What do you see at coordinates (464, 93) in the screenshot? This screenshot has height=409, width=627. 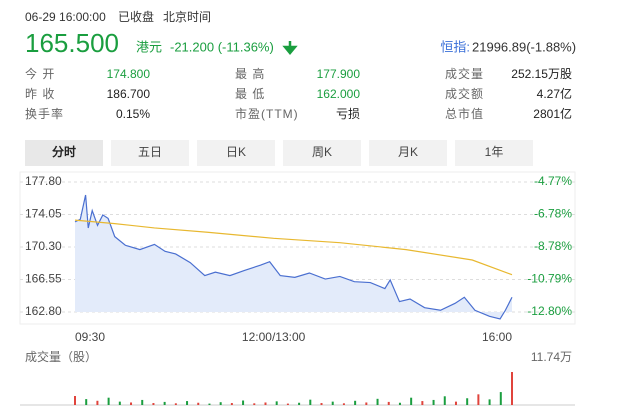 I see `stat-label: 成交额` at bounding box center [464, 93].